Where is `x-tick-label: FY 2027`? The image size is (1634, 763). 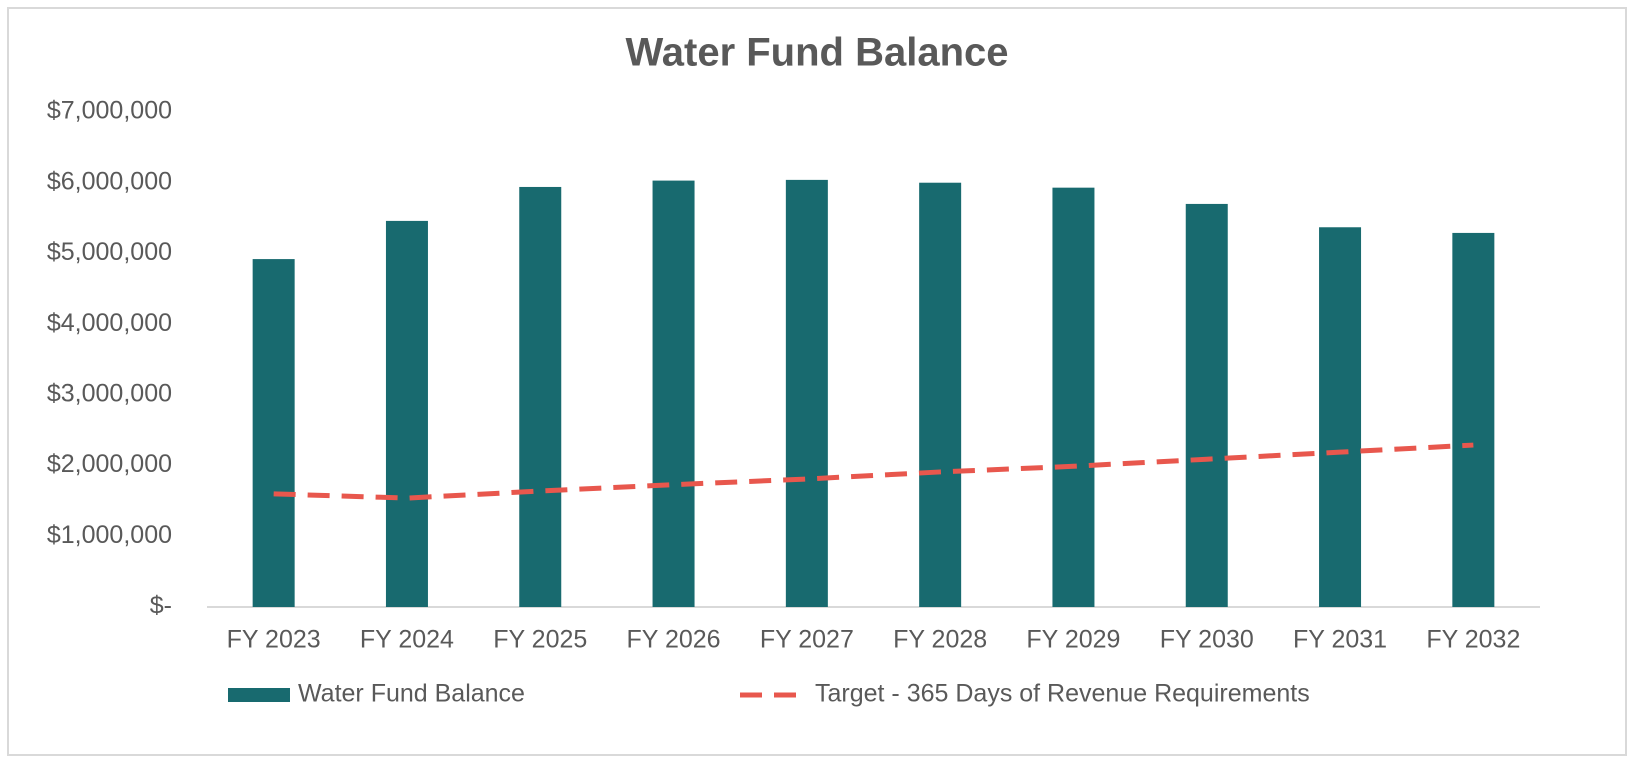 x-tick-label: FY 2027 is located at coordinates (807, 640).